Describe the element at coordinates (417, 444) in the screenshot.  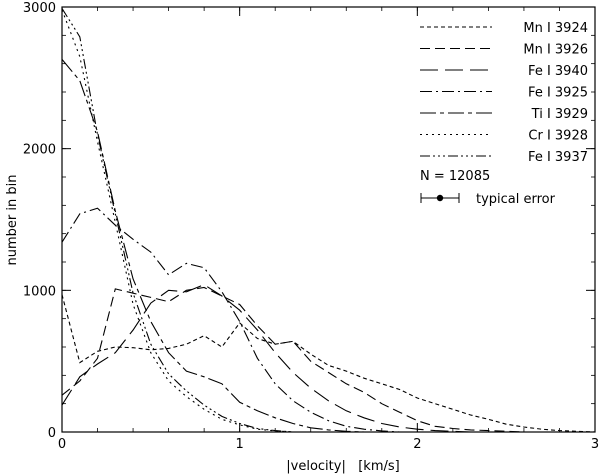
I see `x-tick-label: 2` at that location.